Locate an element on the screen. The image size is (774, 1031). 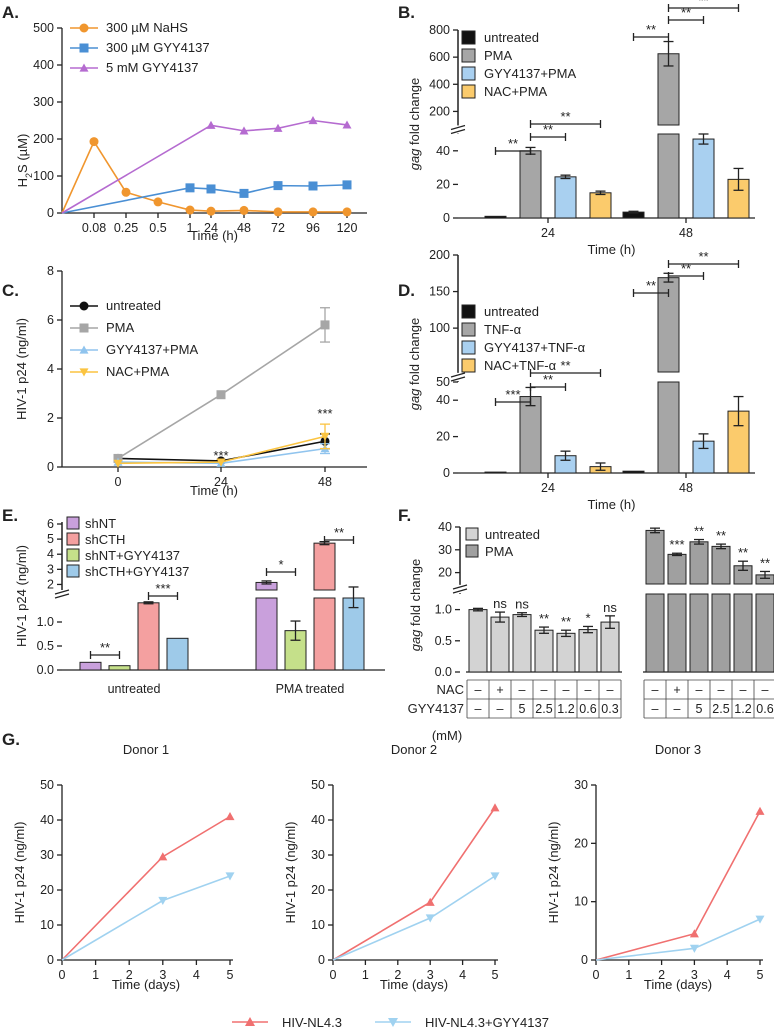
g-series-point-gyy is located at coordinates (163, 900).